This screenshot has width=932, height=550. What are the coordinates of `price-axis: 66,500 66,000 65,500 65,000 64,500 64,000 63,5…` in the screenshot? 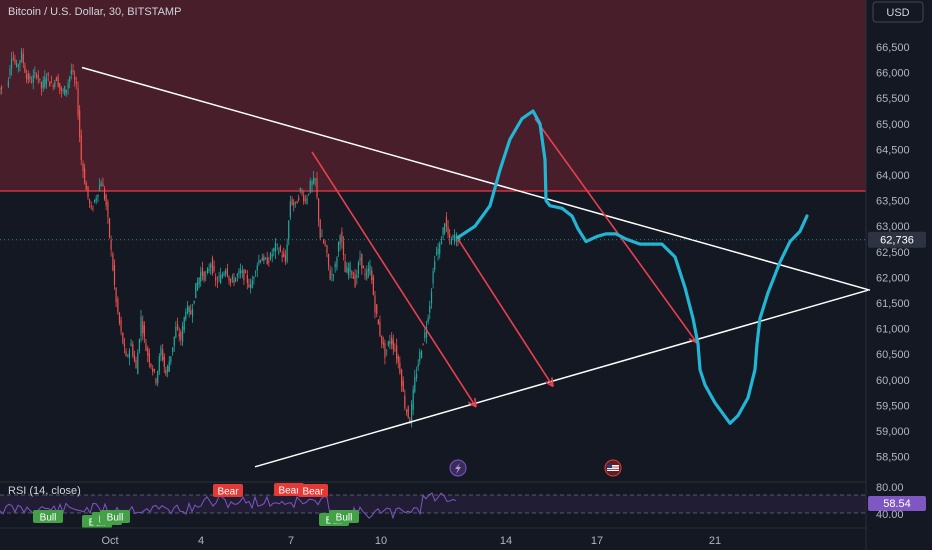 It's located at (893, 253).